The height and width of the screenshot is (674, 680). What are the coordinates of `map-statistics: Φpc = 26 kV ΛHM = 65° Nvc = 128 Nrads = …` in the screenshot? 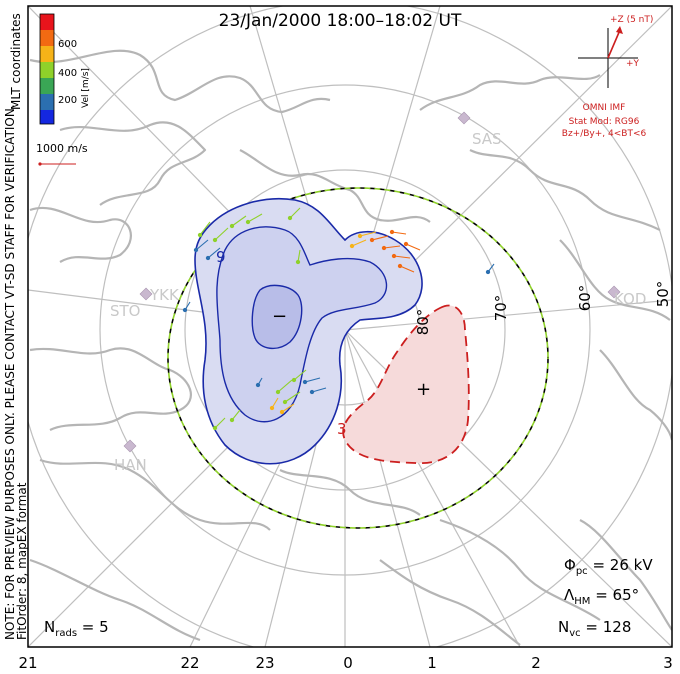 It's located at (348, 597).